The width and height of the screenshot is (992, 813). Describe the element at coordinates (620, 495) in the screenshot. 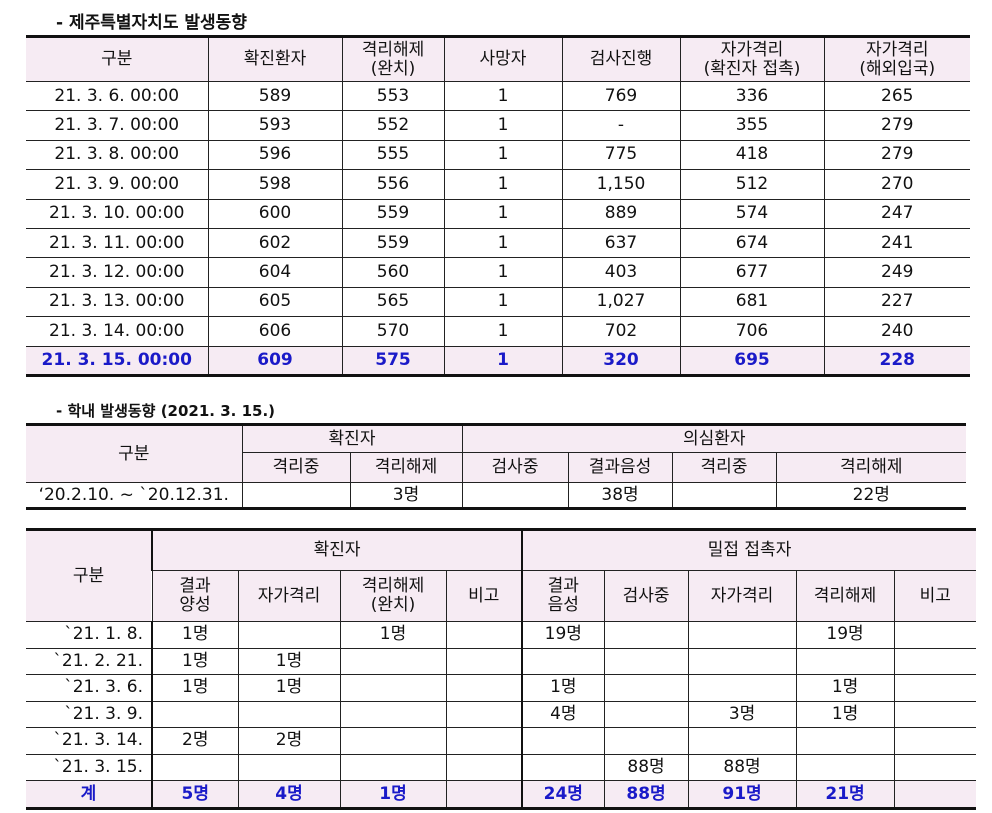

I see `table-cell: 38명` at that location.